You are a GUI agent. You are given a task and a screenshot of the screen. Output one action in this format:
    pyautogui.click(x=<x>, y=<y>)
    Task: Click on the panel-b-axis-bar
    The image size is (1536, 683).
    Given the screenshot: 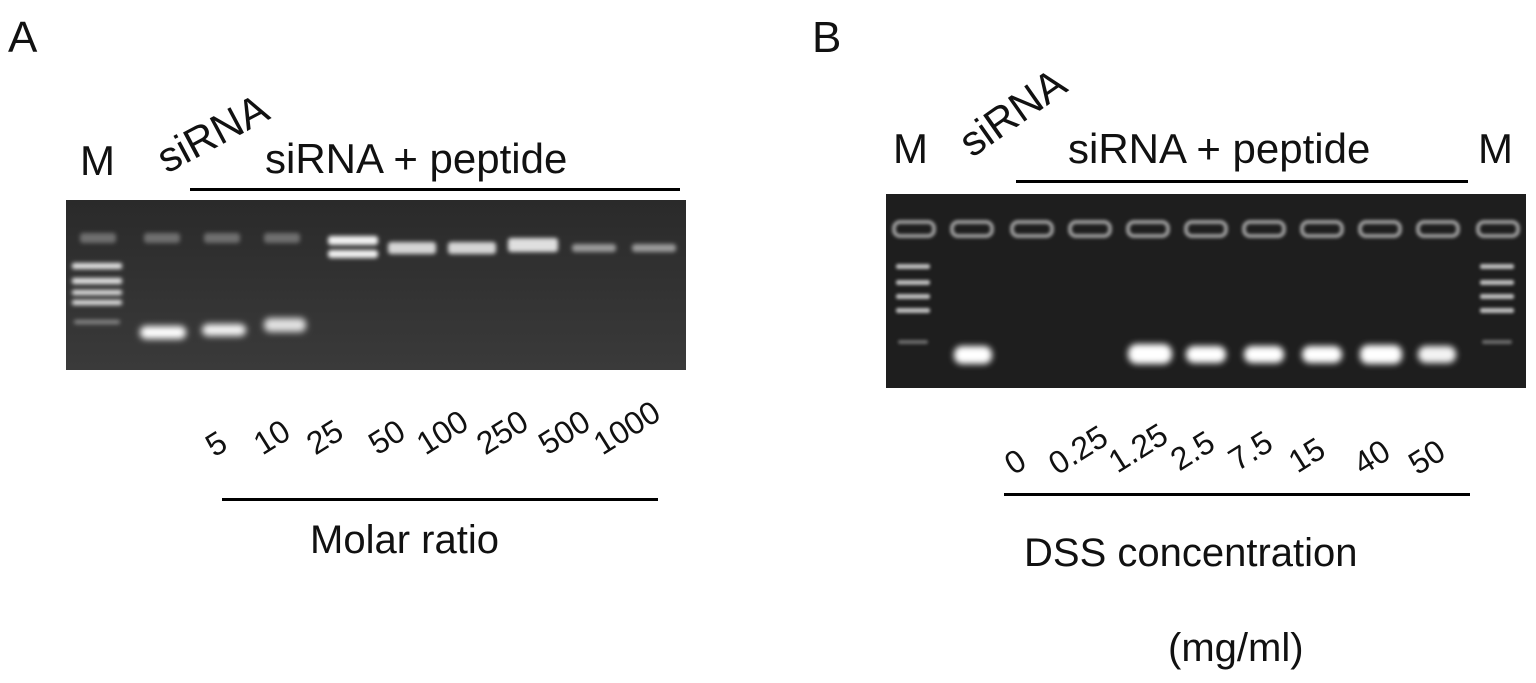 What is the action you would take?
    pyautogui.click(x=1237, y=494)
    